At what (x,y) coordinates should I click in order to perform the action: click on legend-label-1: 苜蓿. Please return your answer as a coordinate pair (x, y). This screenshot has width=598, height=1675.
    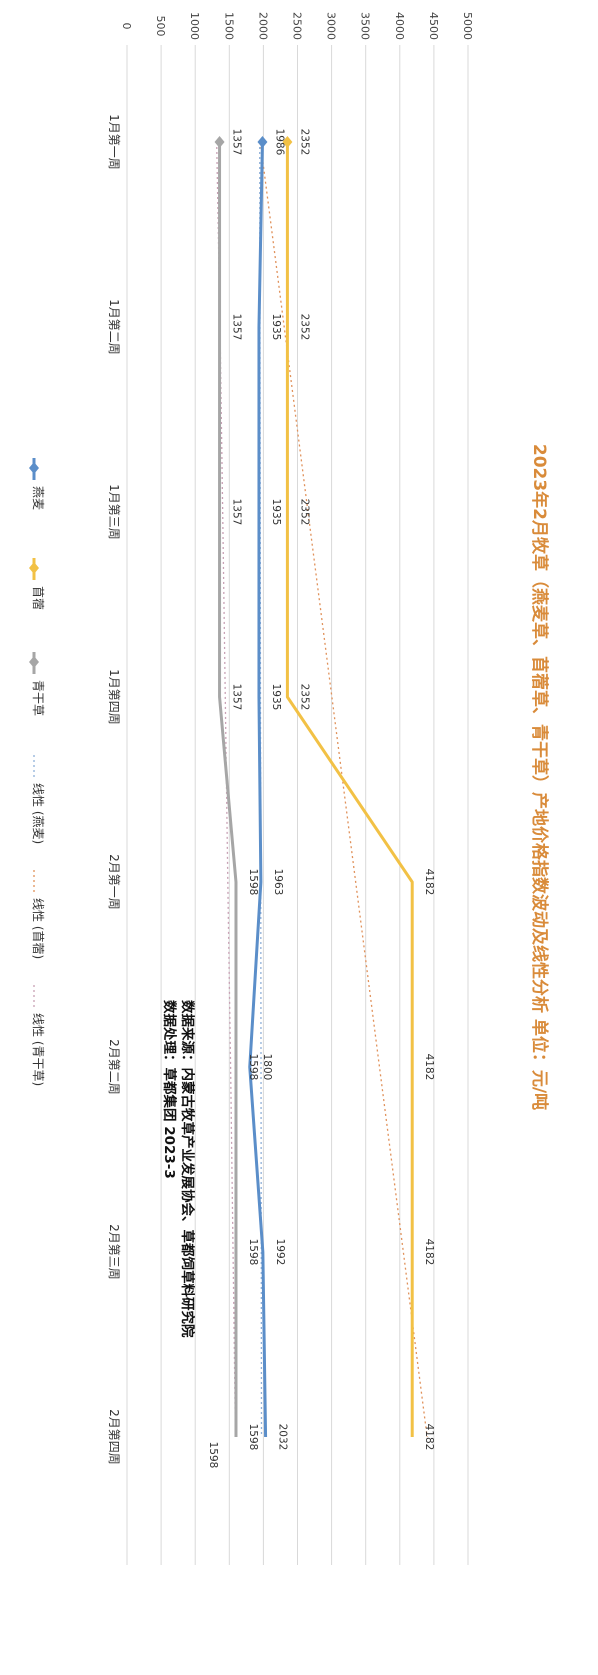
    Looking at the image, I should click on (38, 598).